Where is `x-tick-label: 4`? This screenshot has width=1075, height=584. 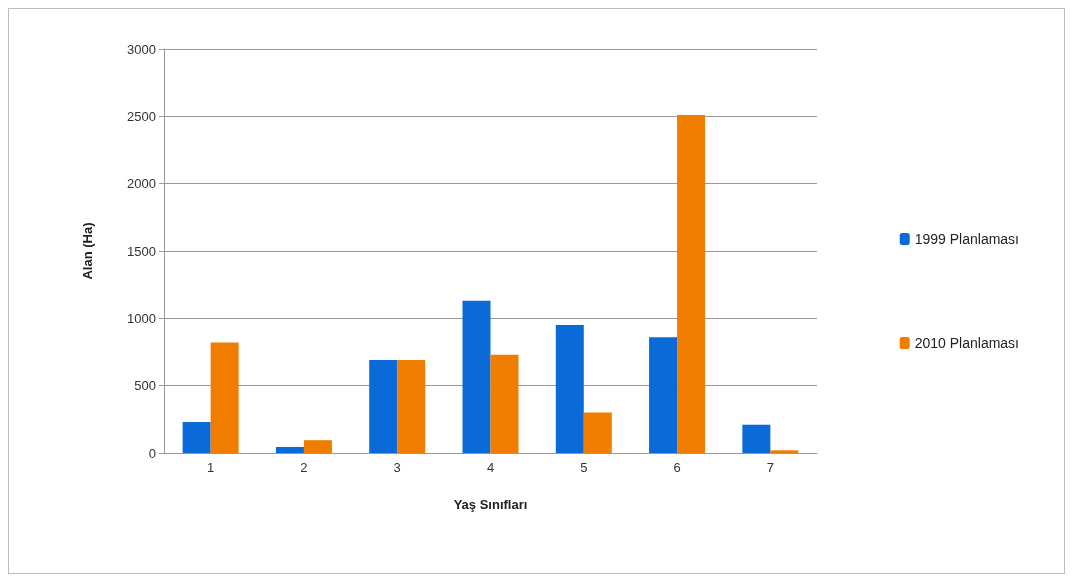 x-tick-label: 4 is located at coordinates (490, 467).